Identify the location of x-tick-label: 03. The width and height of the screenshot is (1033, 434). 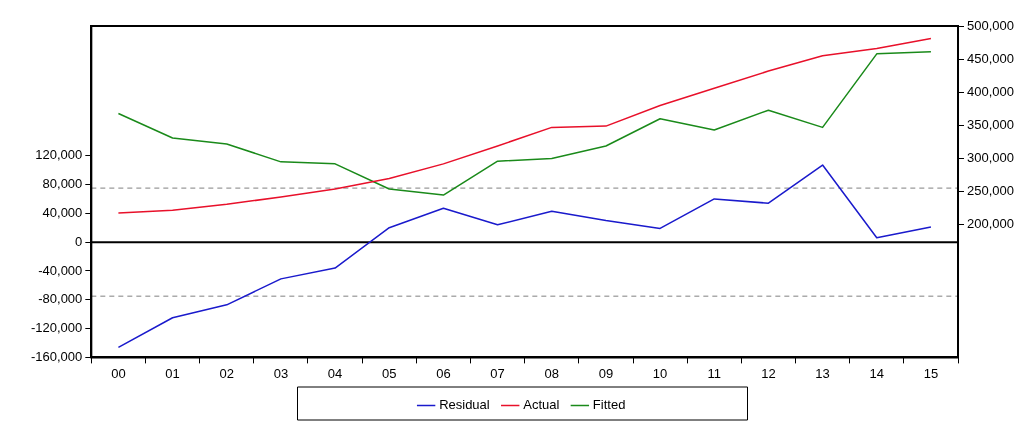
(281, 373).